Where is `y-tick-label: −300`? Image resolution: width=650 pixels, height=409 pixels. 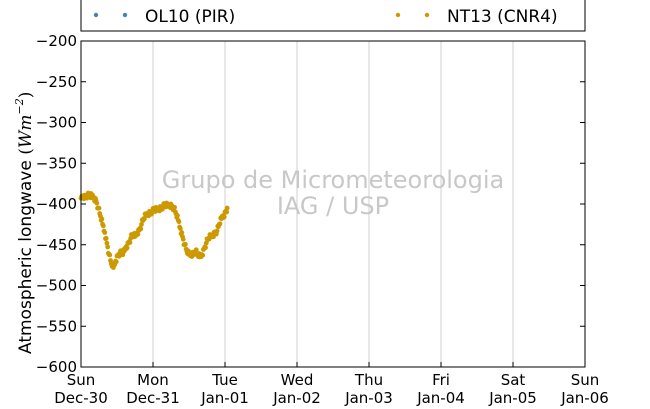
y-tick-label: −300 is located at coordinates (56, 123).